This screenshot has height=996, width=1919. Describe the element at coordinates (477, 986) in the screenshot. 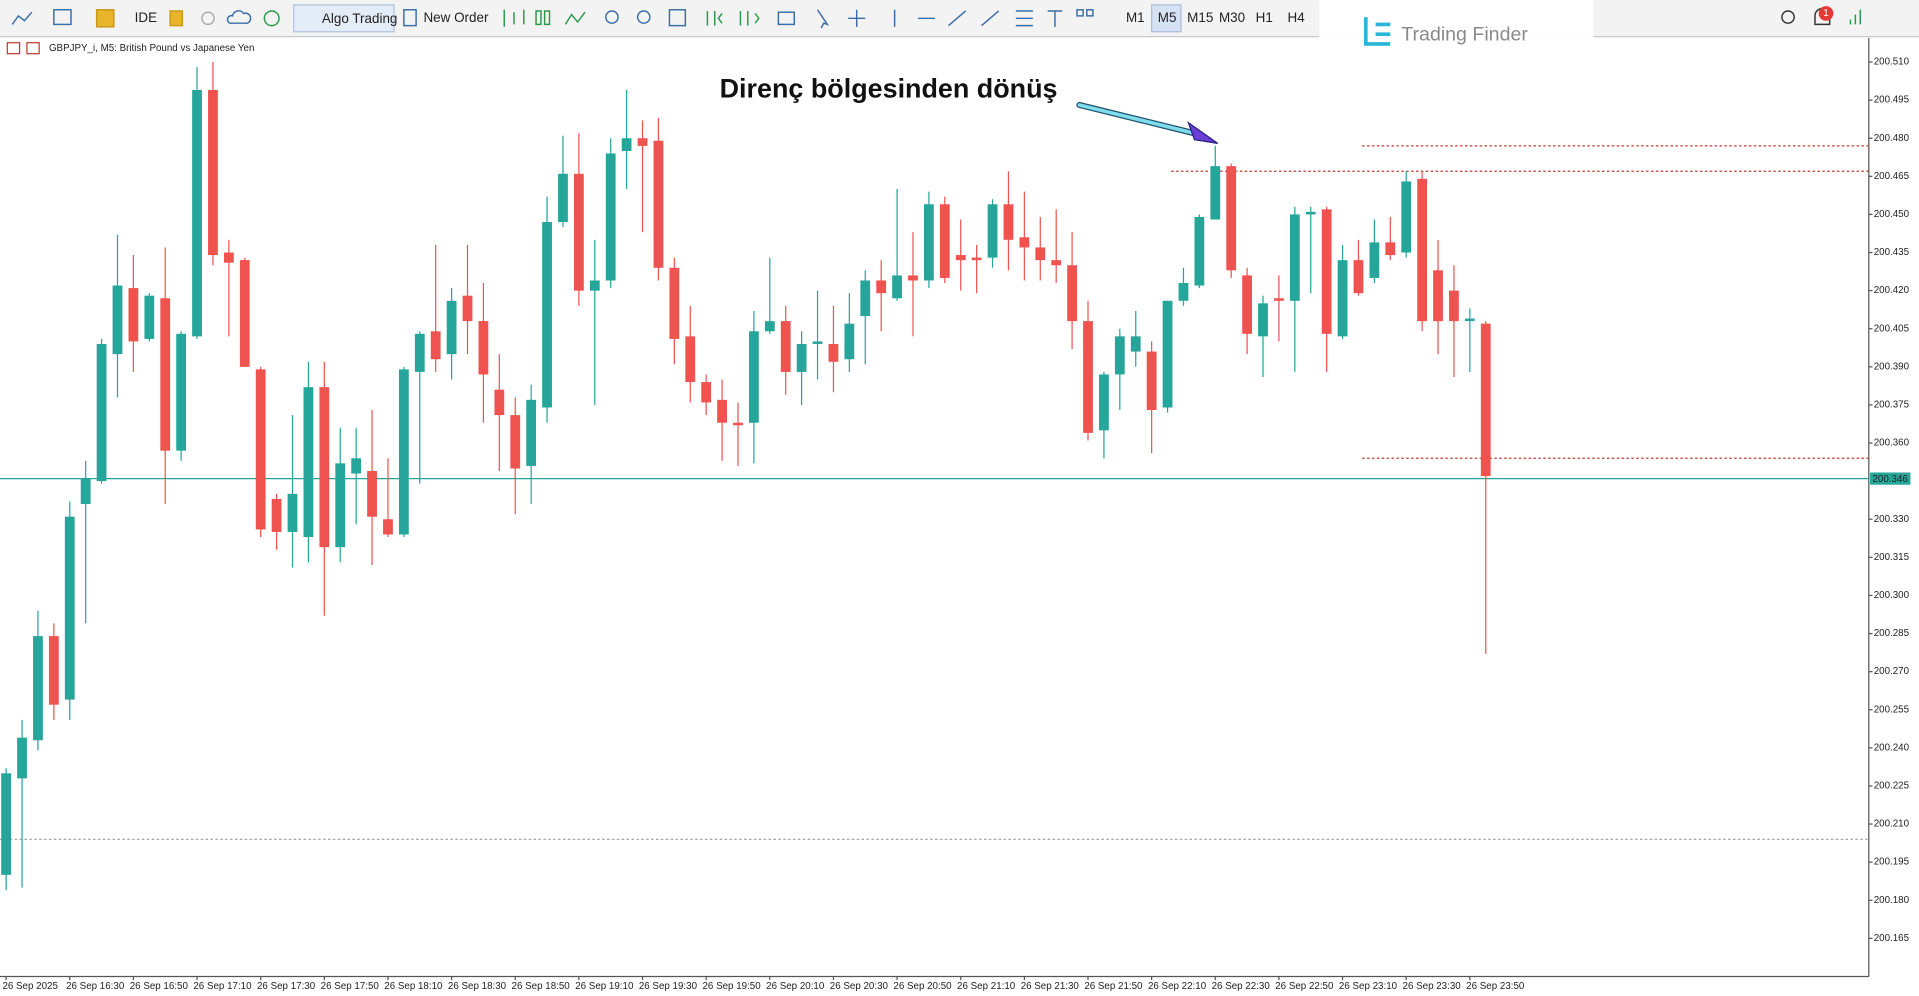

I see `x-tick-label: 26 Sep 18:30` at that location.